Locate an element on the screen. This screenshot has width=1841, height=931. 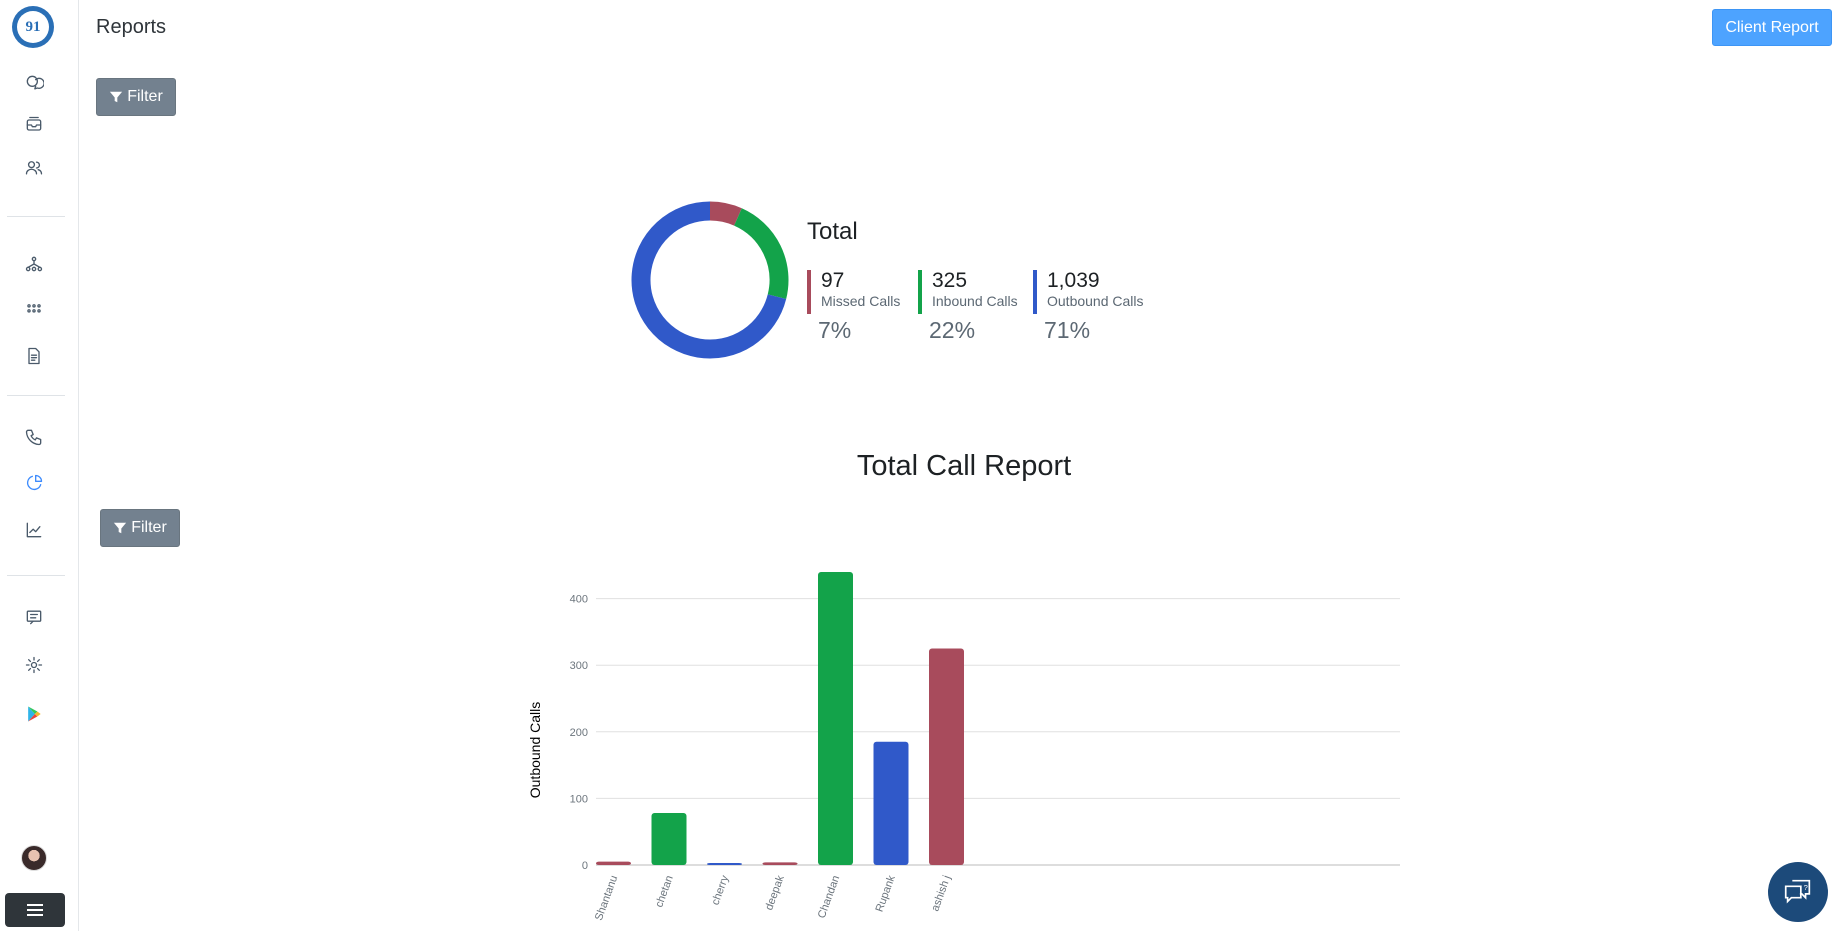
line-chart-icon is located at coordinates (34, 530).